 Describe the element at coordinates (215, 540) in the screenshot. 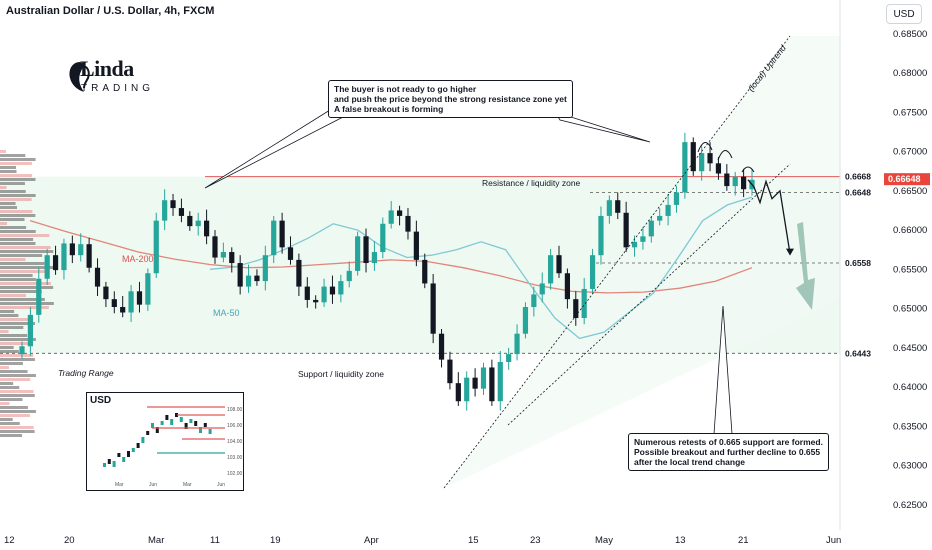

I see `time-tick-label: 11` at that location.